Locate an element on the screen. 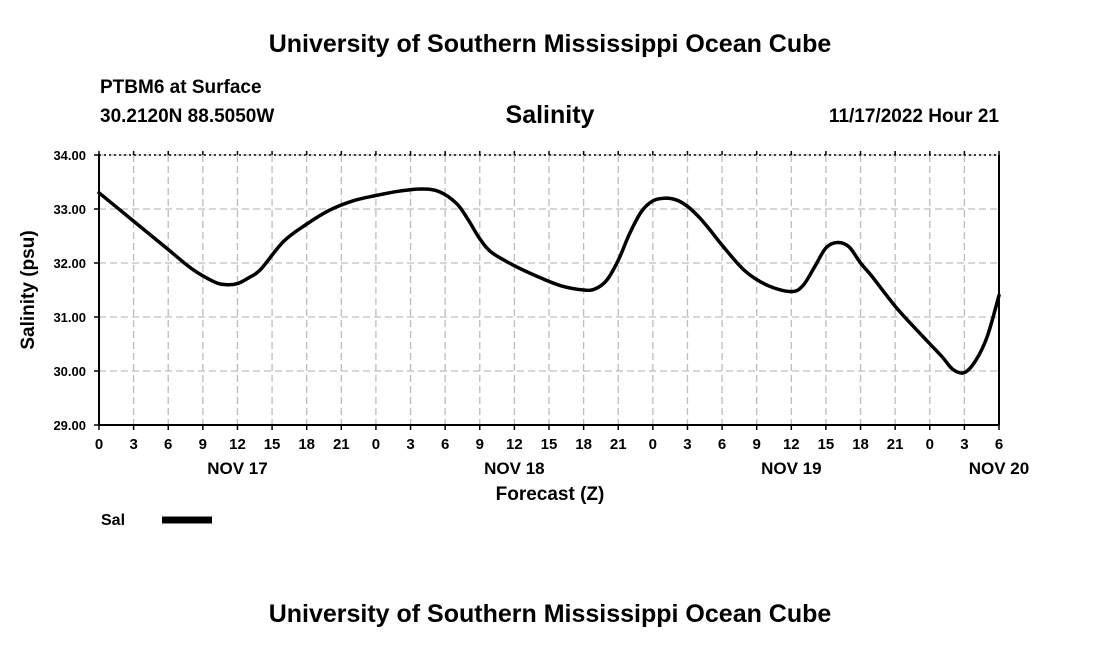 The image size is (1100, 650). day-label: NOV 19 is located at coordinates (791, 468).